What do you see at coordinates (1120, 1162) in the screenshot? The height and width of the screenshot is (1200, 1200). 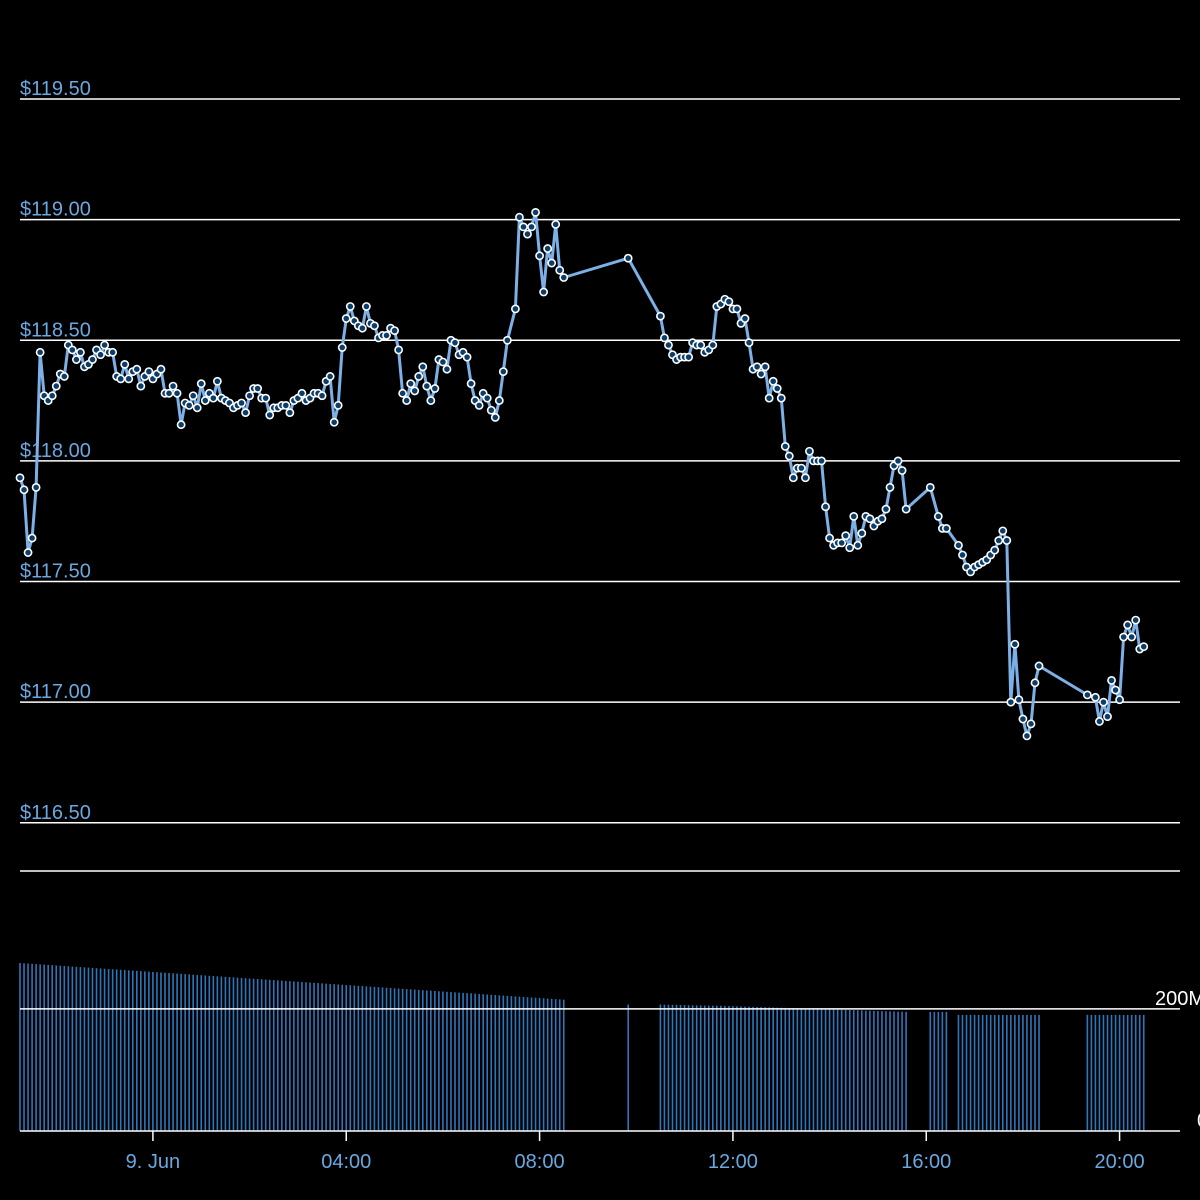 I see `time-tick-label: 20:00` at bounding box center [1120, 1162].